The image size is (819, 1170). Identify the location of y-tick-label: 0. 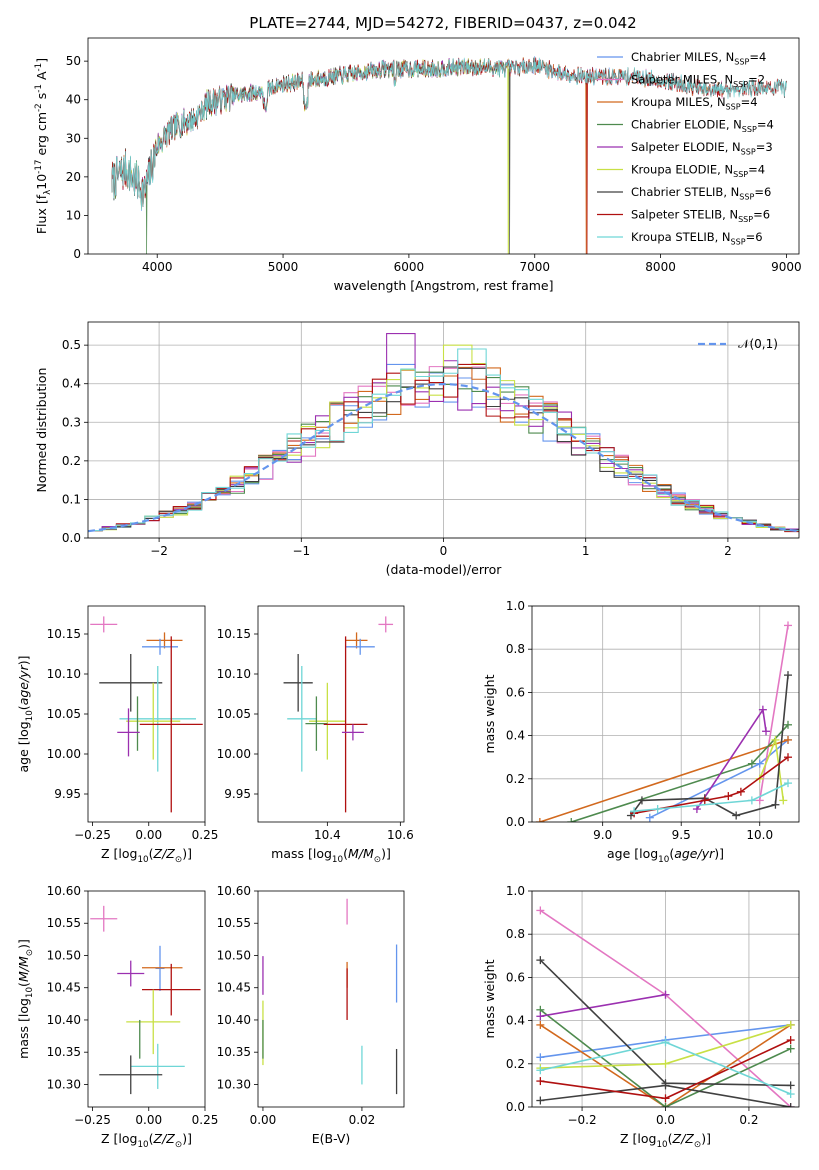
(77, 254).